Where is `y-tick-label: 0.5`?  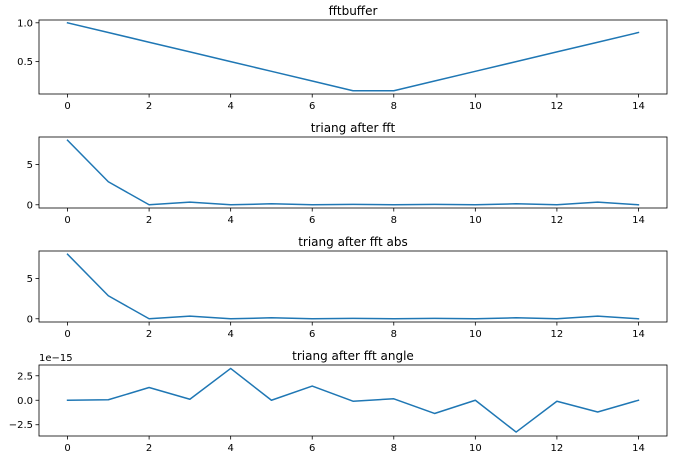 y-tick-label: 0.5 is located at coordinates (25, 62).